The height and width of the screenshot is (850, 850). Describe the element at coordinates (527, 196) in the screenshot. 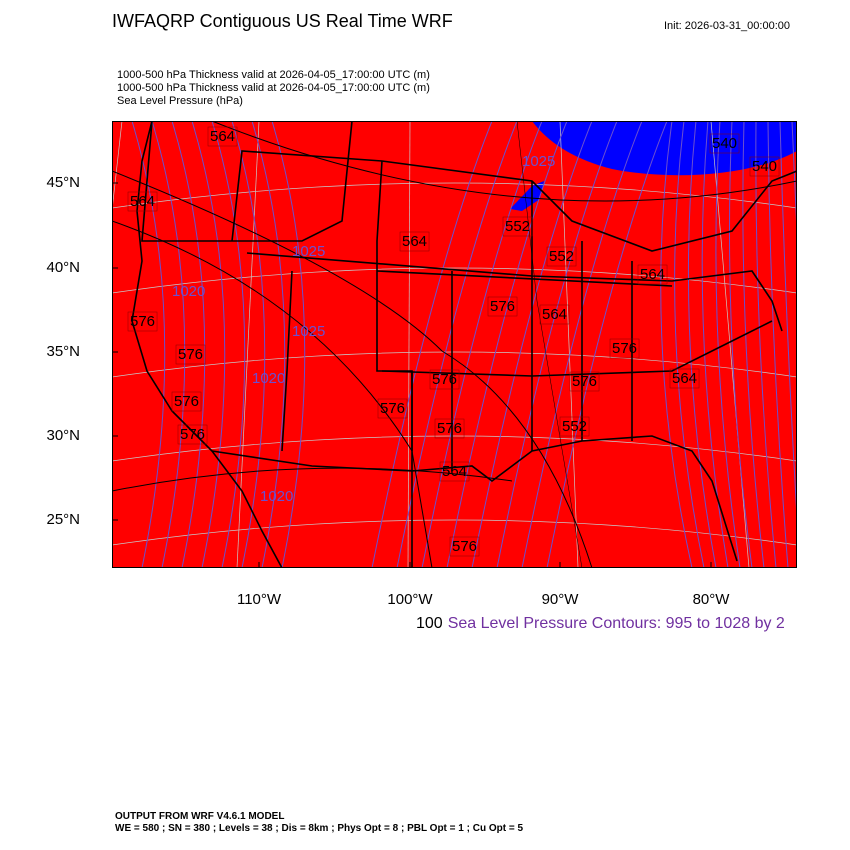

I see `lake-superior-cold` at that location.